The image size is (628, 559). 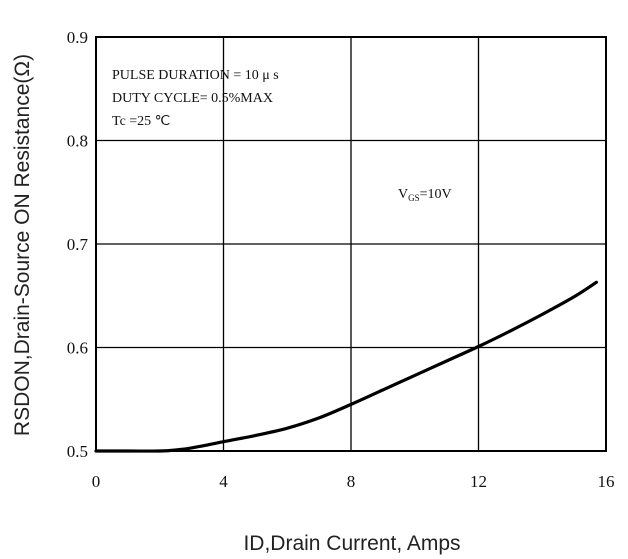 I want to click on x-tick-labels: 0 4 8 12 16, so click(x=353, y=481).